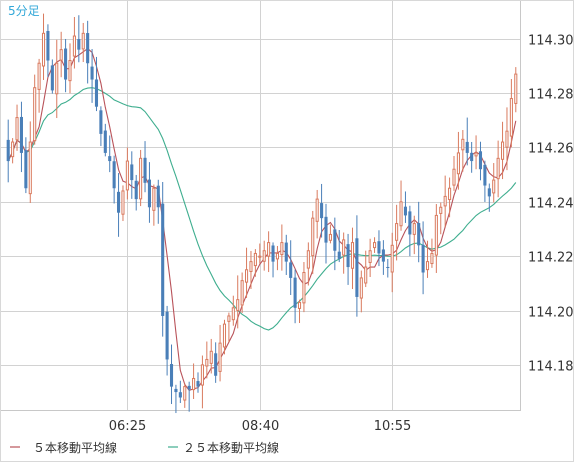 Image resolution: width=574 pixels, height=462 pixels. Describe the element at coordinates (127, 426) in the screenshot. I see `x-tick-label: 06:25` at that location.